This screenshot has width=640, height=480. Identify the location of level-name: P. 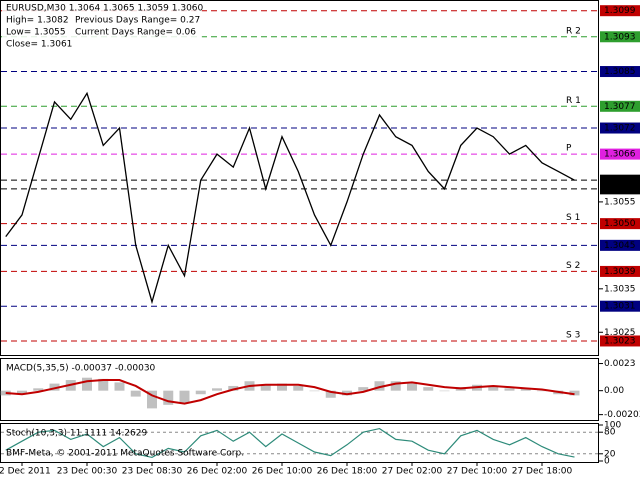
(569, 149).